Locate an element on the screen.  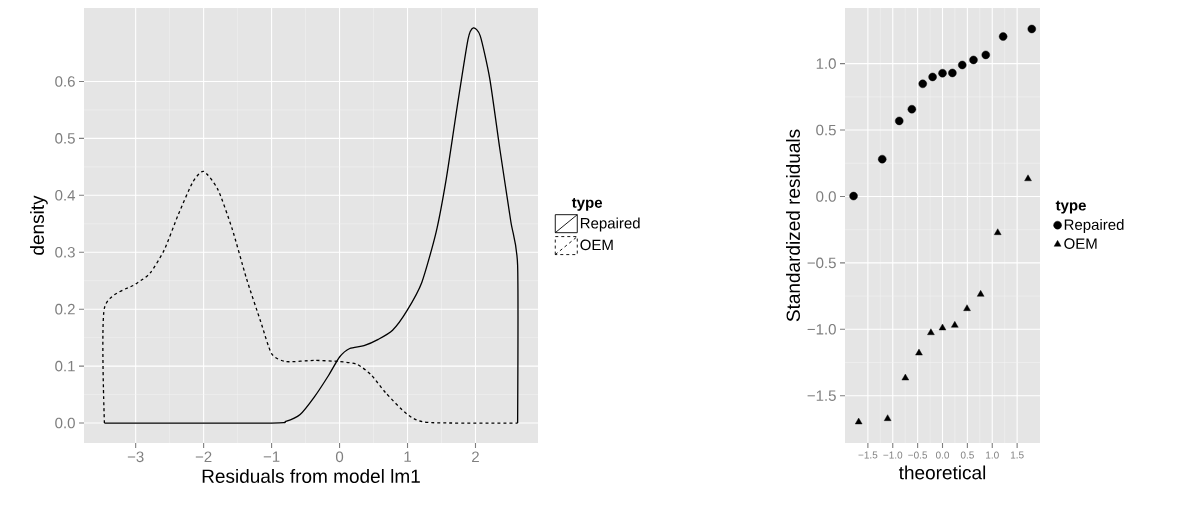
y-tick-label: 0.3 is located at coordinates (65, 252).